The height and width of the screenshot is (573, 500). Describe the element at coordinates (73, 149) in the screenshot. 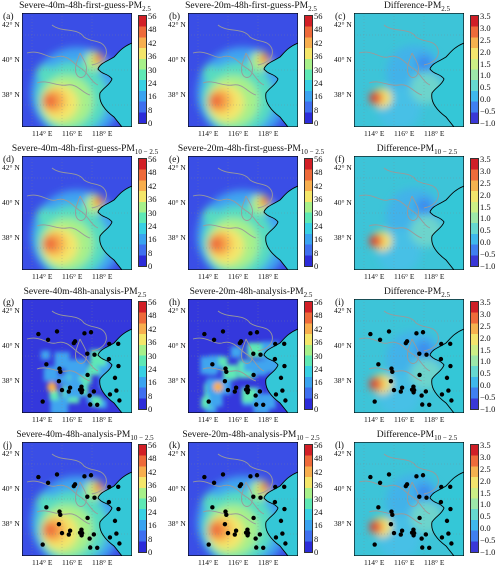

I see `panel-title-text: Severe-40m-48h-first-guess-PM` at that location.